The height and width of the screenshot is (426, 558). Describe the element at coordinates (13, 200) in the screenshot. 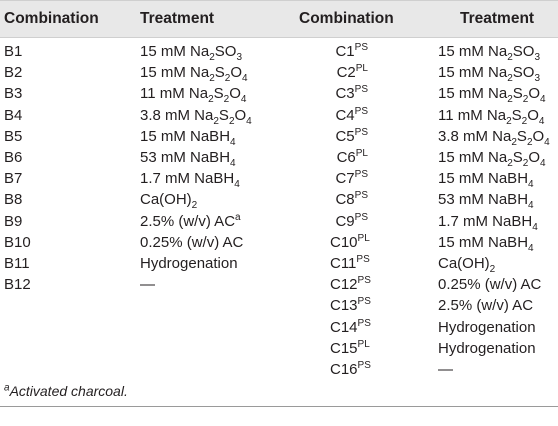

I see `combination-b: B8` at that location.